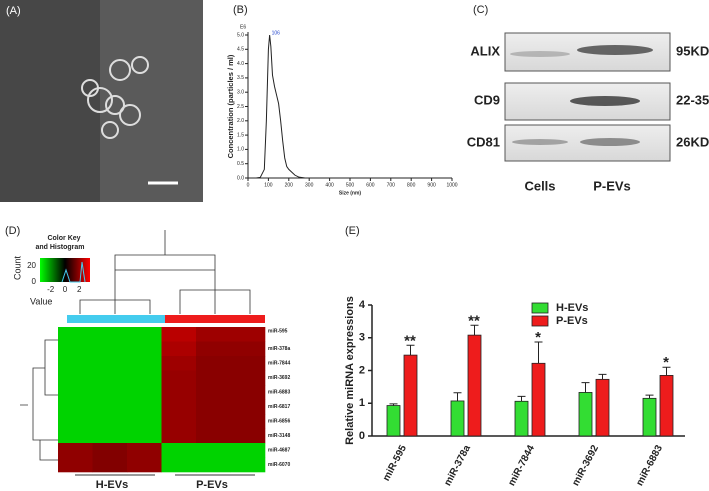 Image resolution: width=709 pixels, height=491 pixels. Describe the element at coordinates (240, 135) in the screenshot. I see `y-tick-label: 1.5` at that location.